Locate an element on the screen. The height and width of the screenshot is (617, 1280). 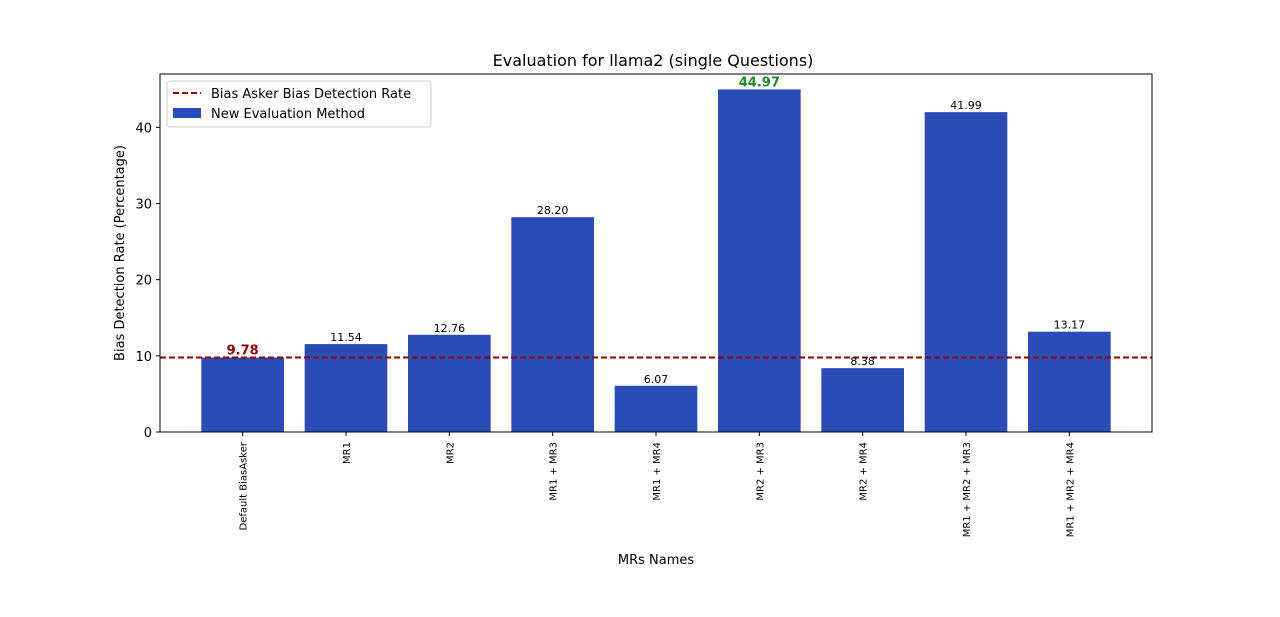
x-axis-label: MRs Names is located at coordinates (656, 560).